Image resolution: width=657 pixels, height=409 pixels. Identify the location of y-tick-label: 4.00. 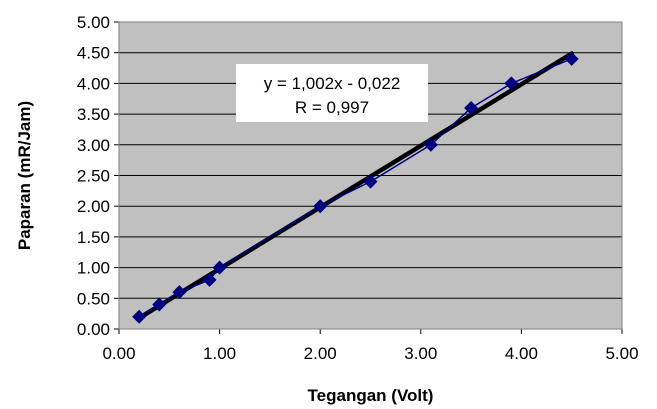
(93, 83).